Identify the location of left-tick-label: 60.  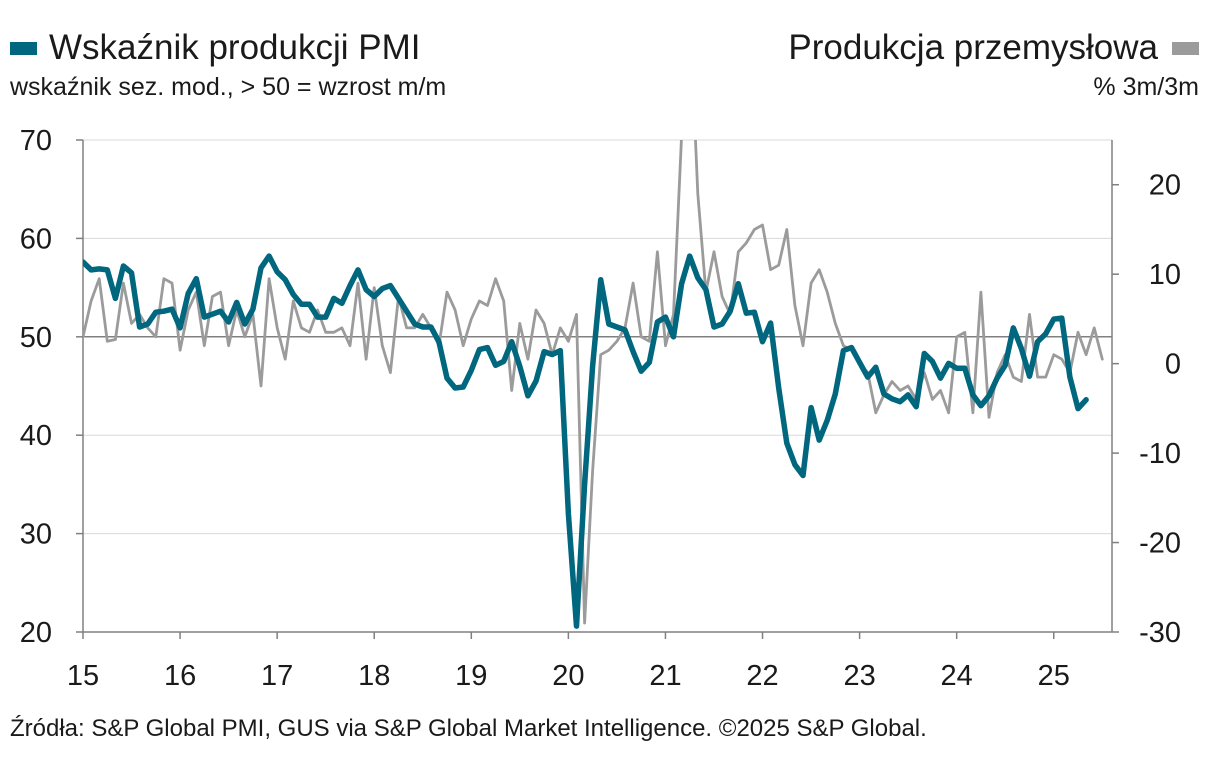
(36, 239).